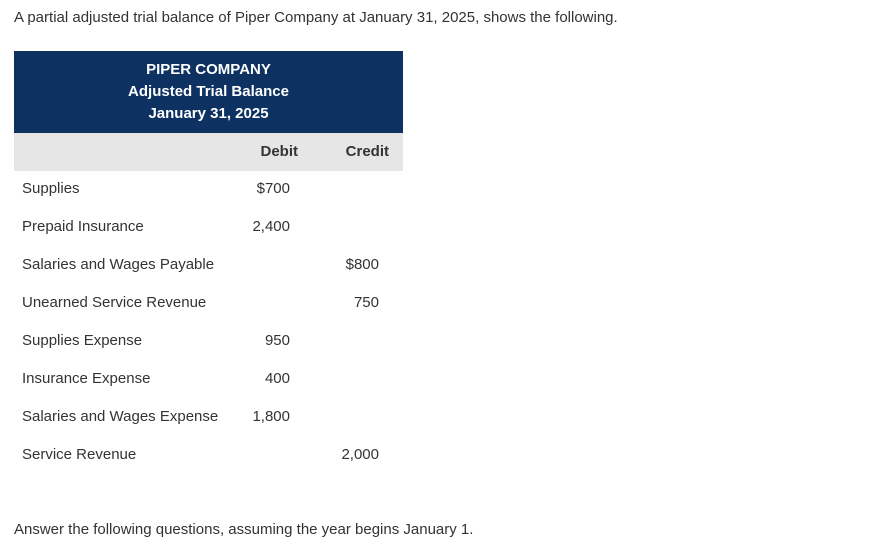 This screenshot has width=877, height=553. I want to click on account-name: Insurance Expense, so click(86, 378).